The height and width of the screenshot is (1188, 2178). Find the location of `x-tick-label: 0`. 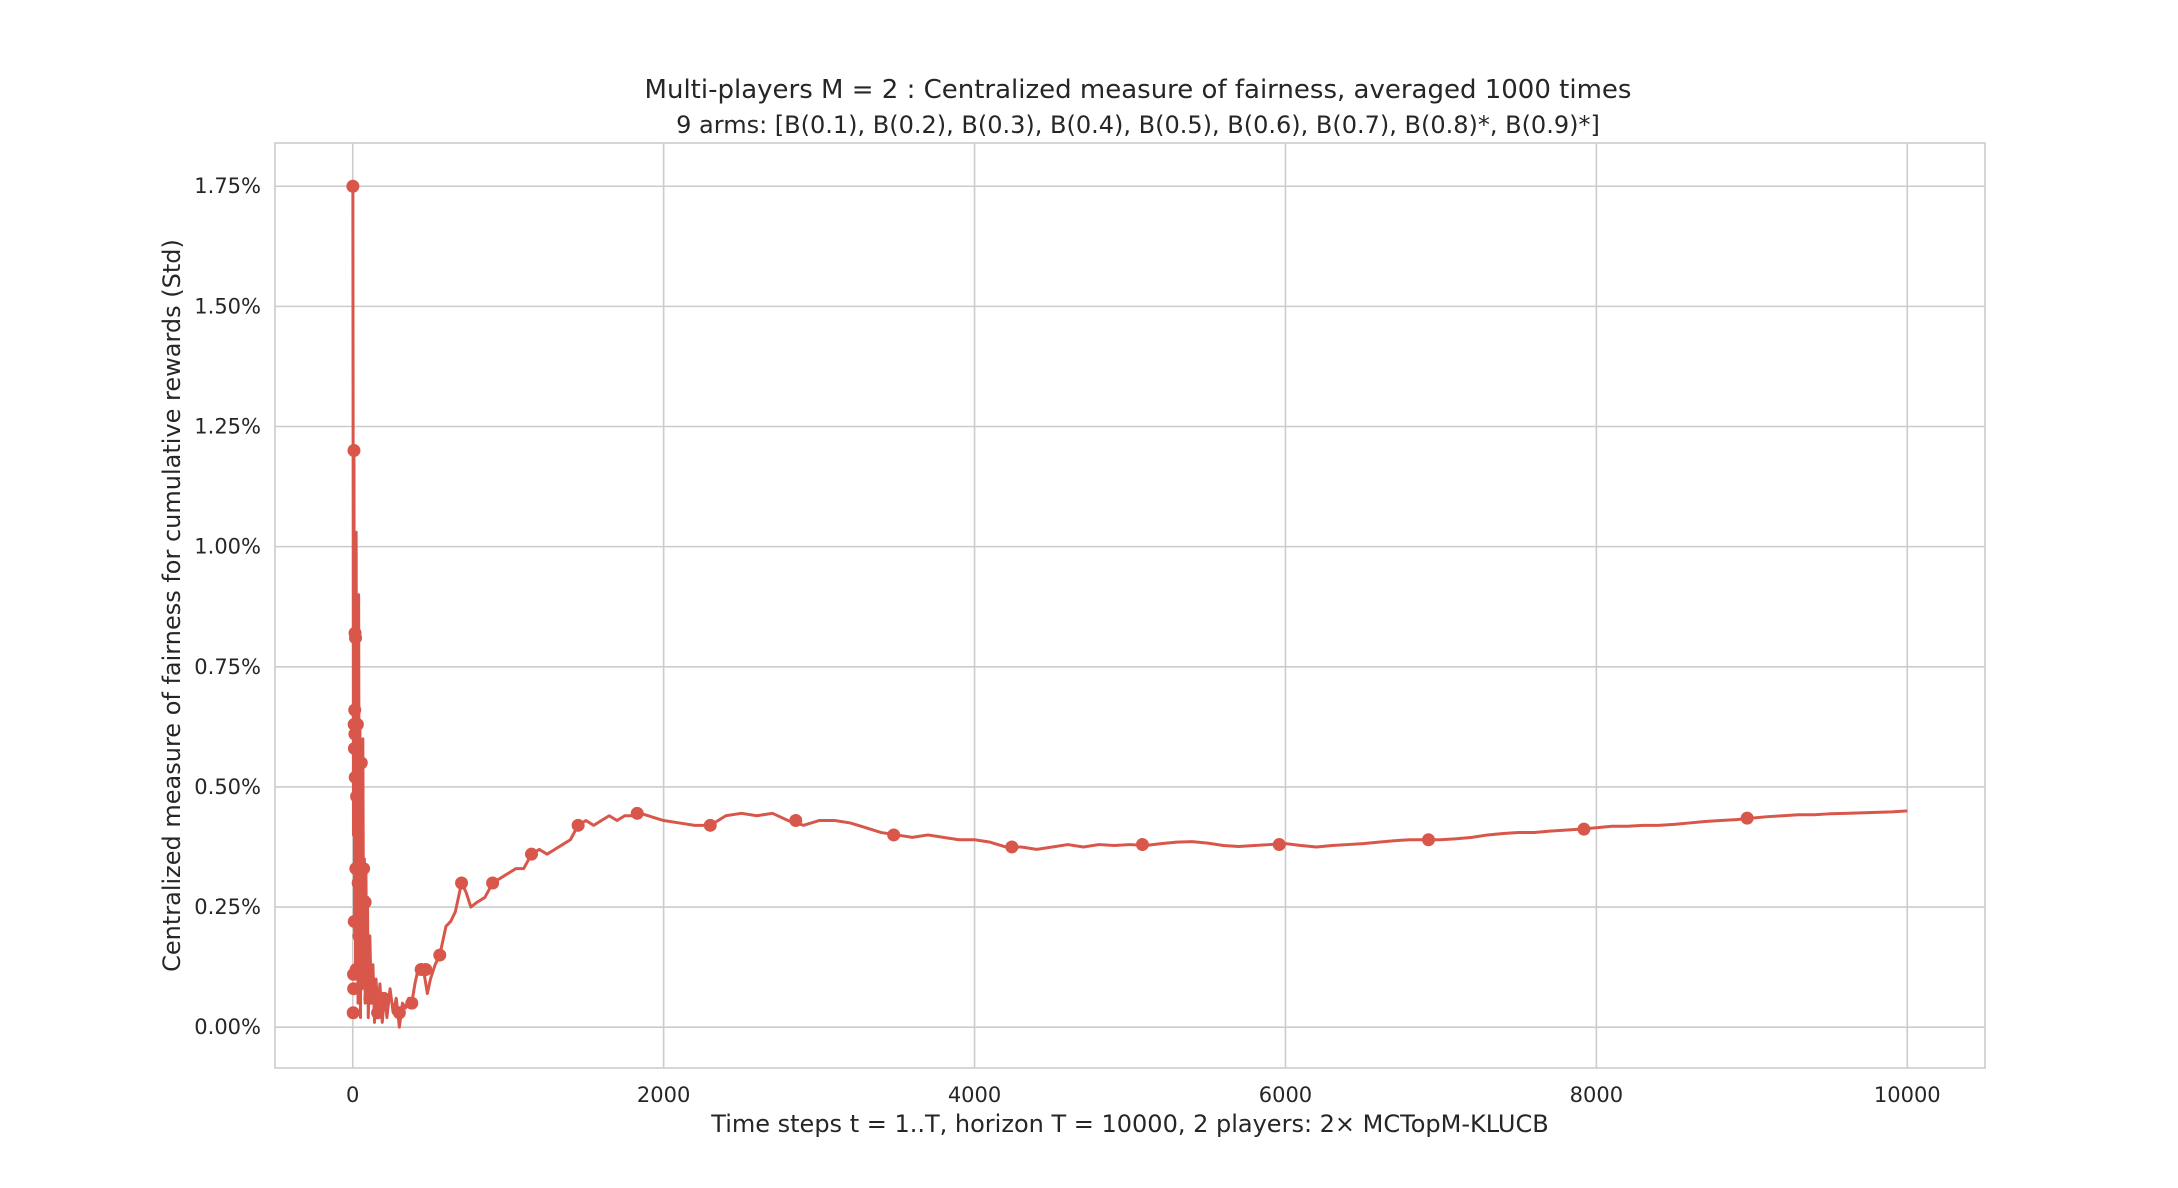

x-tick-label: 0 is located at coordinates (352, 1095).